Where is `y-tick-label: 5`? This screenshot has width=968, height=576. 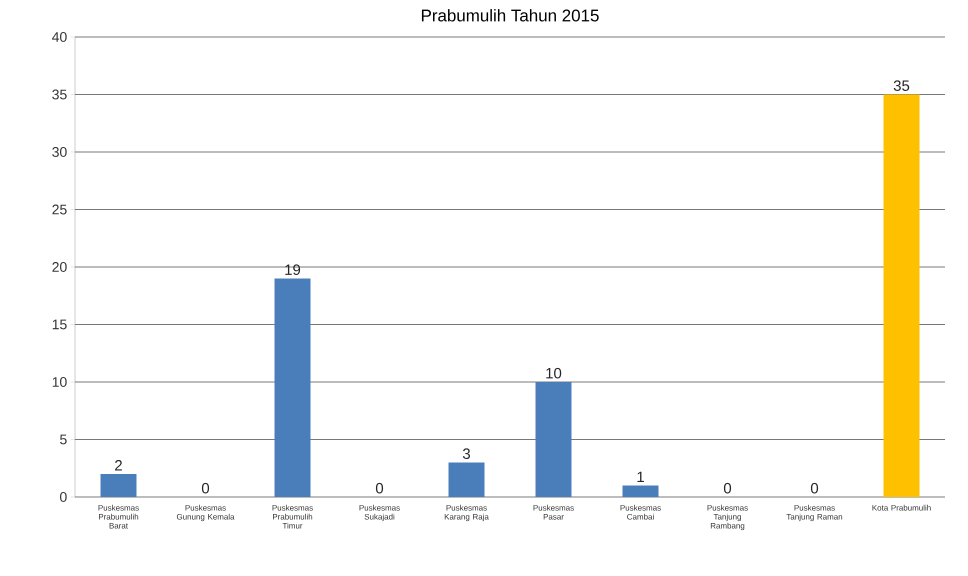
y-tick-label: 5 is located at coordinates (63, 439).